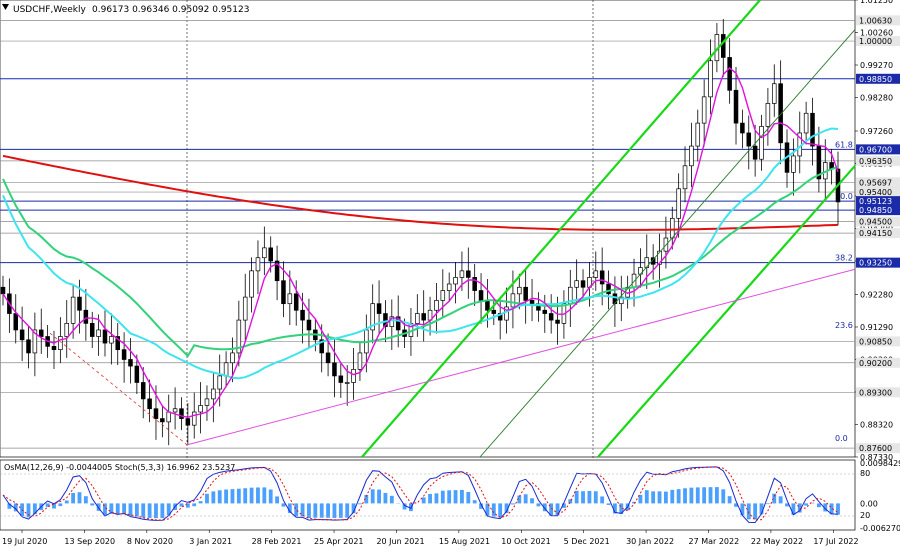 This screenshot has width=900, height=555. Describe the element at coordinates (875, 182) in the screenshot. I see `price-level-label: 0.95697` at that location.